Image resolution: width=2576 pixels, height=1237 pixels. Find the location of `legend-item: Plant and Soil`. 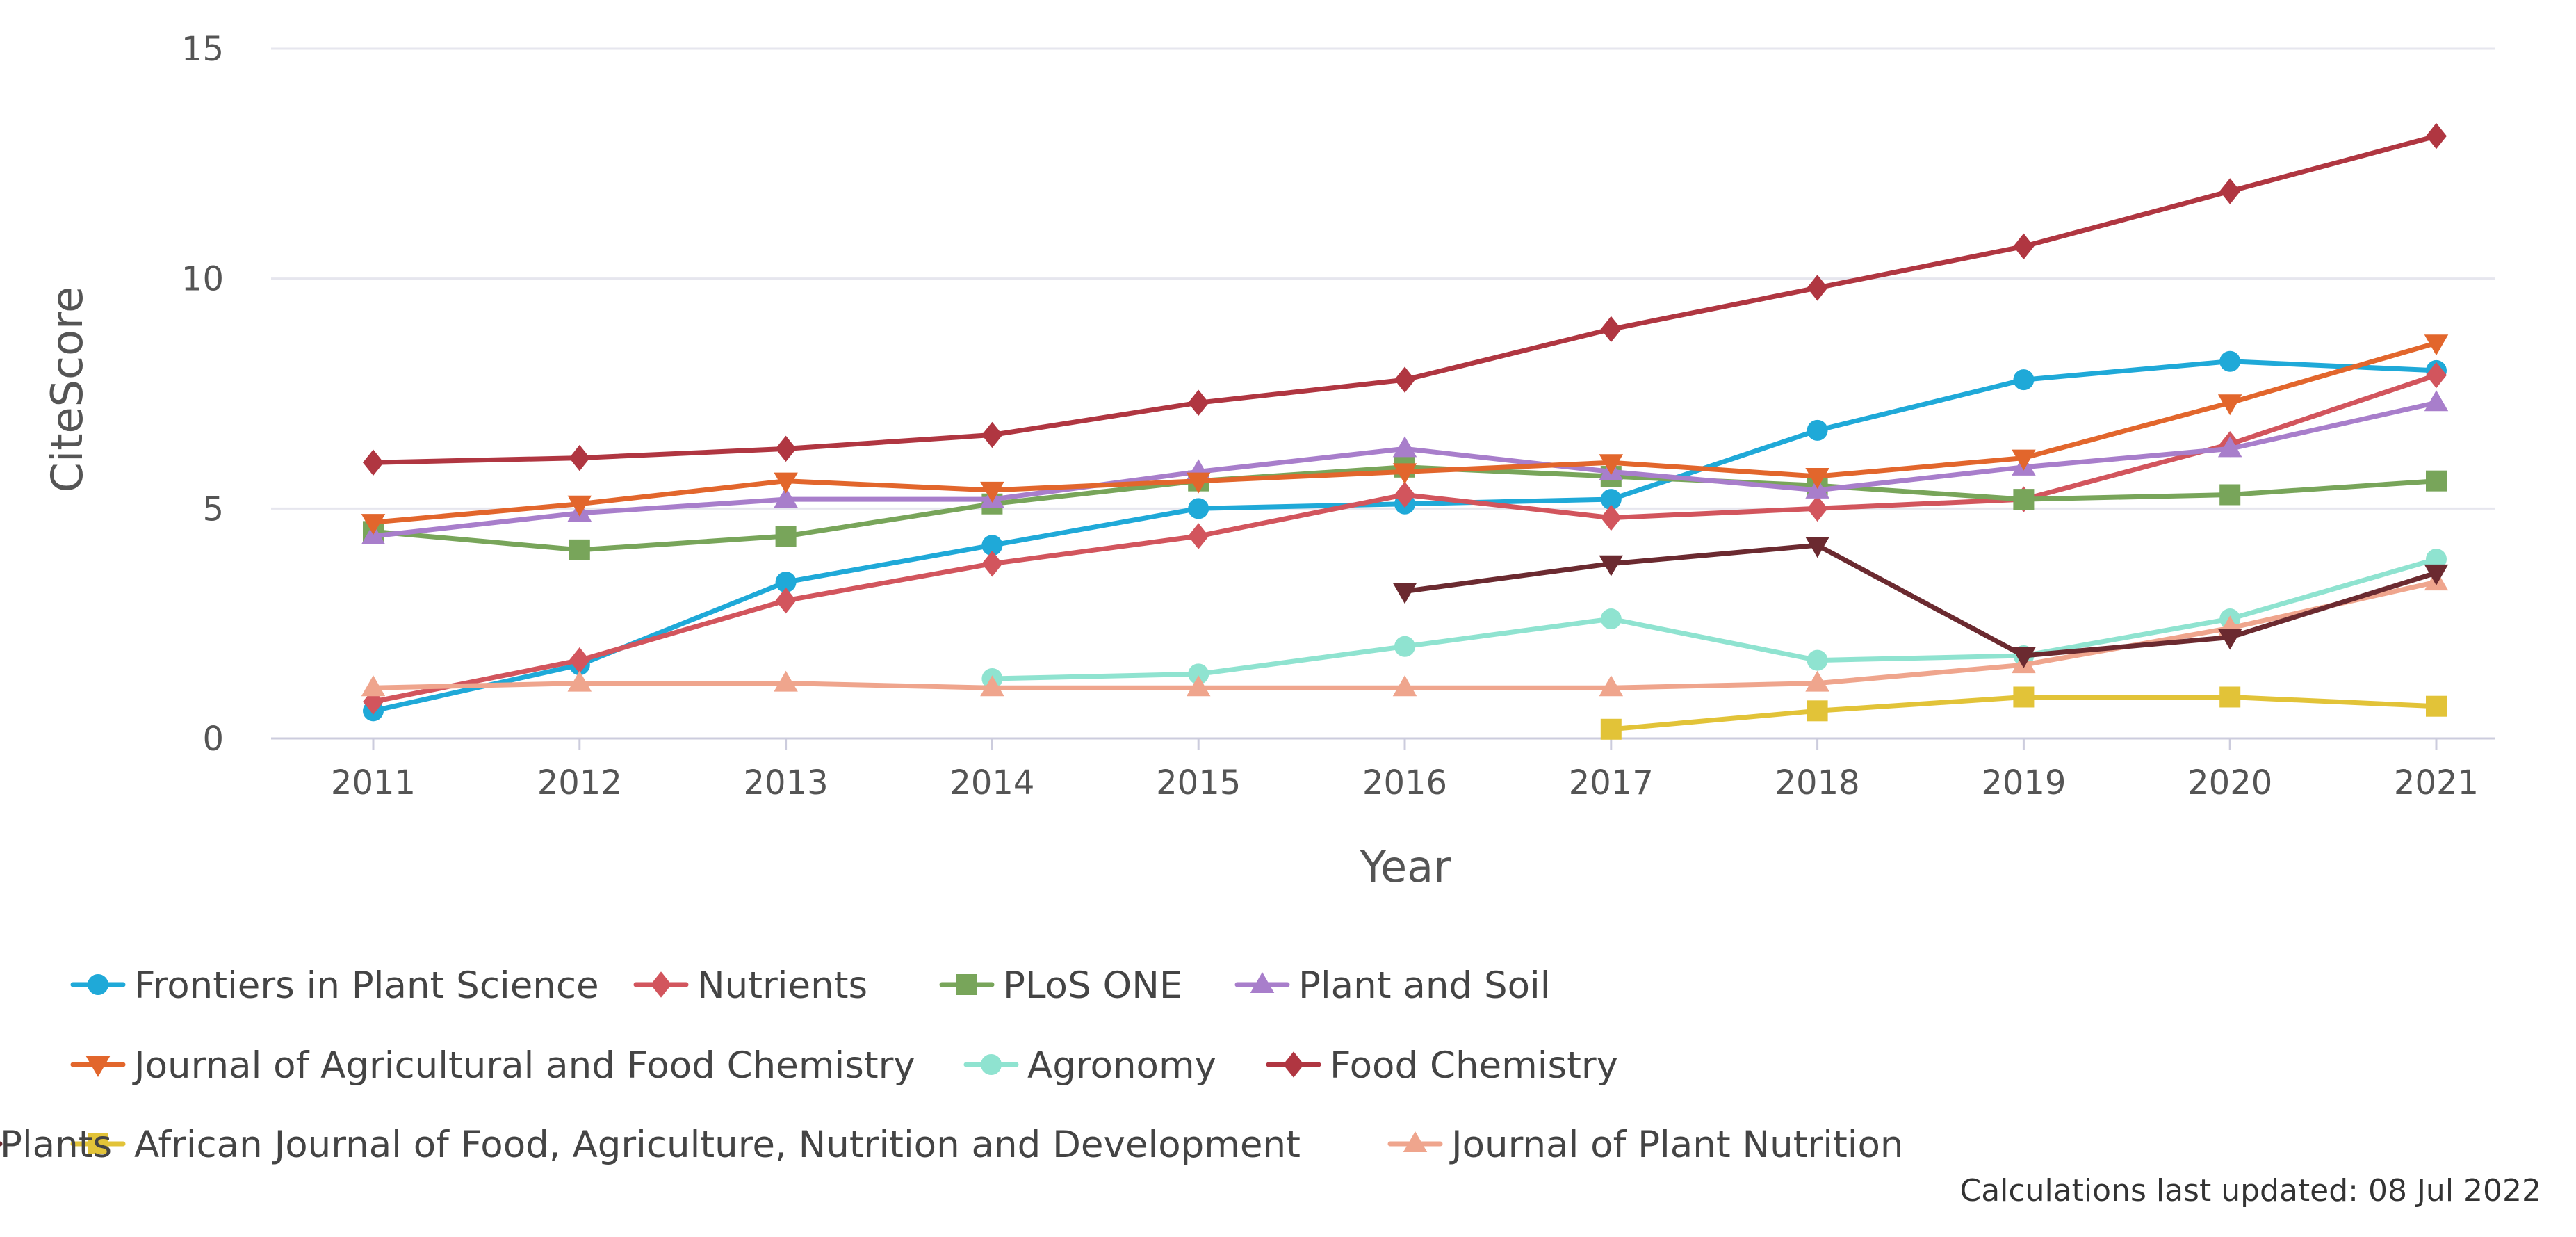

legend-item: Plant and Soil is located at coordinates (1392, 986).